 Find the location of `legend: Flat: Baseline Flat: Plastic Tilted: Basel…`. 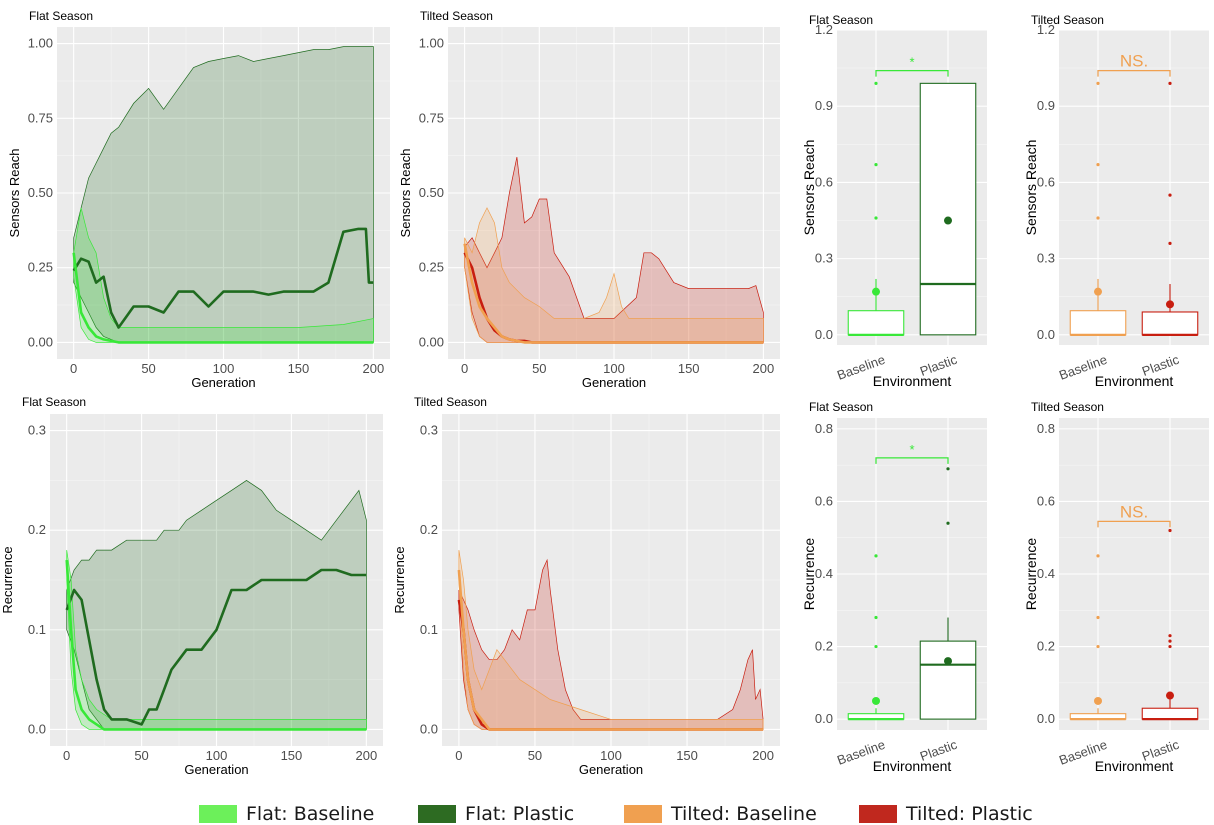

legend: Flat: Baseline Flat: Plastic Tilted: Basel… is located at coordinates (616, 814).